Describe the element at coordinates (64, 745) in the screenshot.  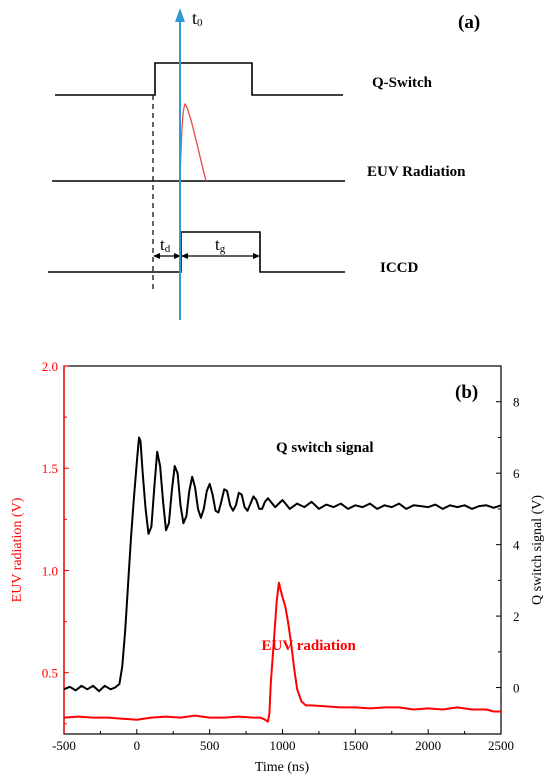
I see `x-tick-label: -500` at that location.